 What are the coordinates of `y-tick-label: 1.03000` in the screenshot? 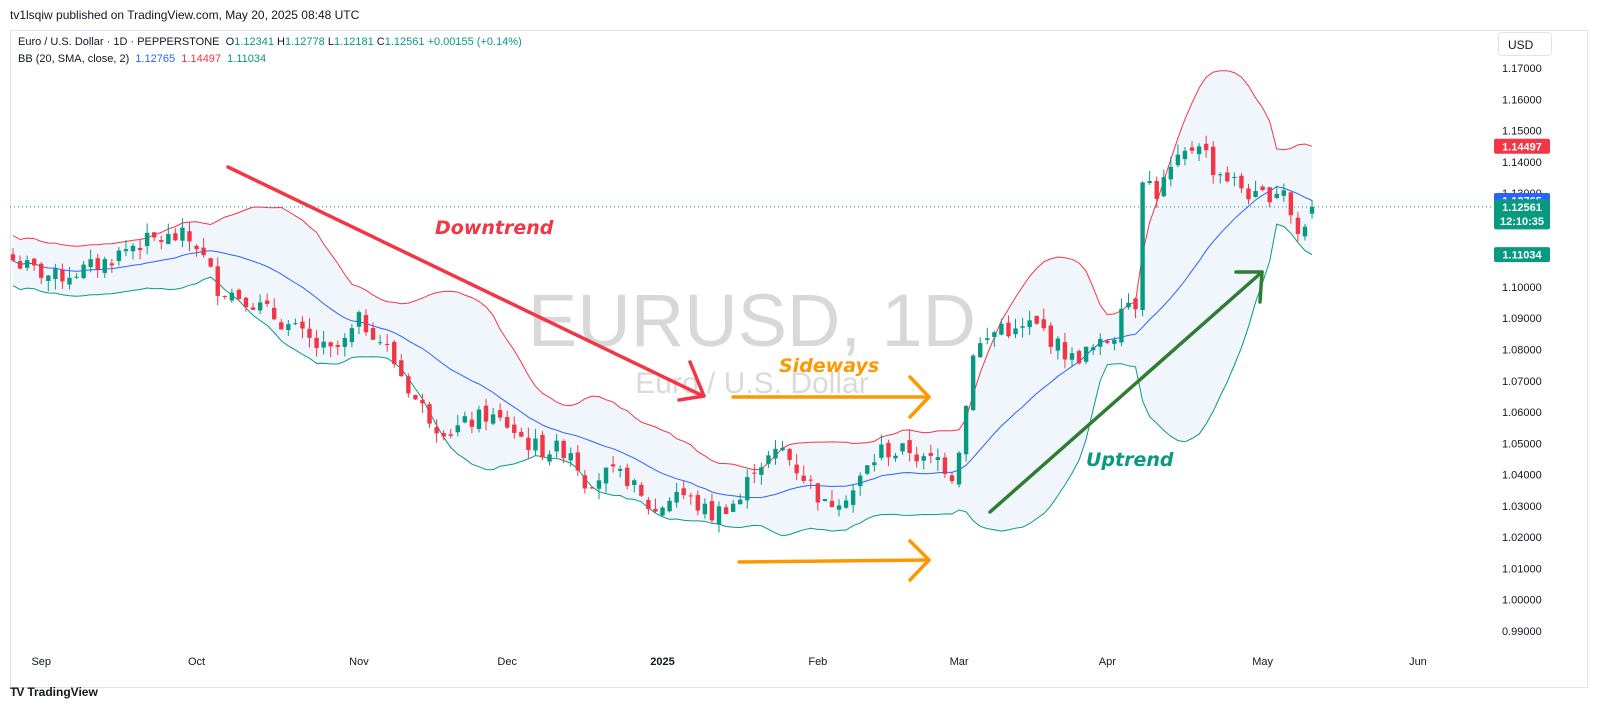 It's located at (1522, 507).